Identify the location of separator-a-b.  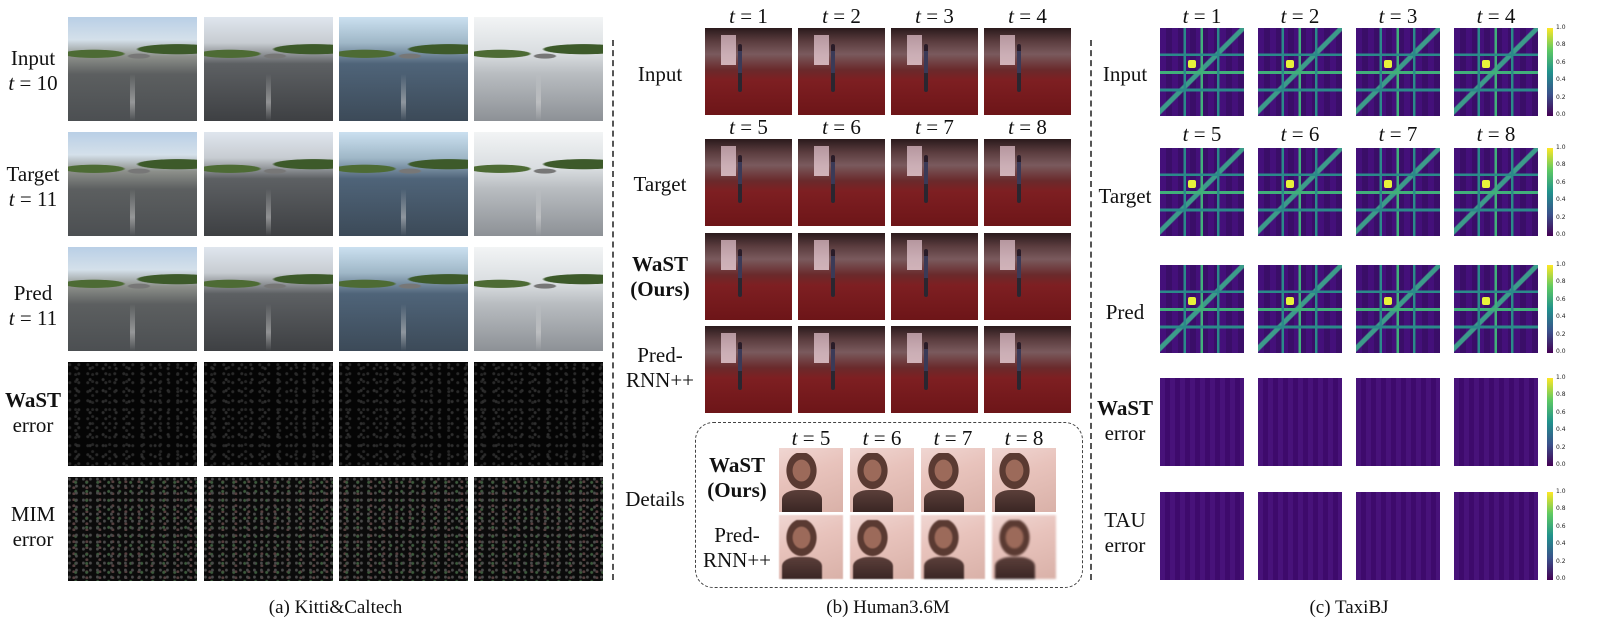
(613, 310).